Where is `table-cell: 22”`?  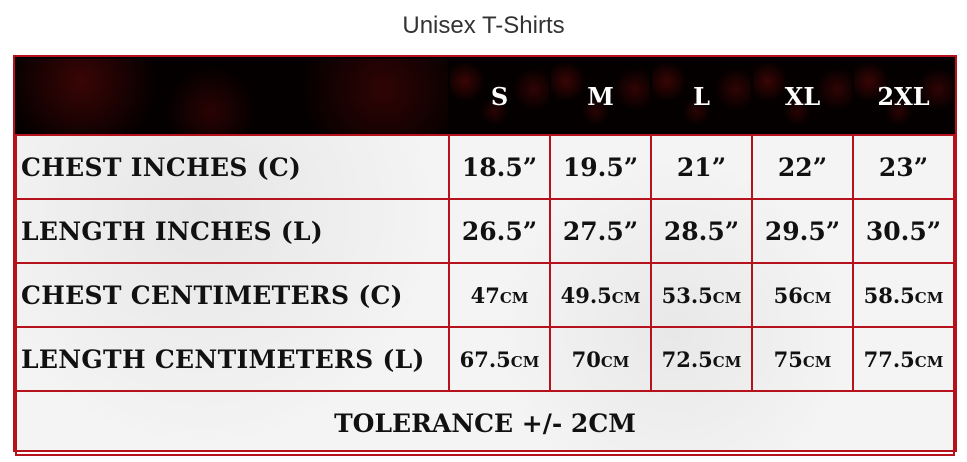
table-cell: 22” is located at coordinates (802, 167).